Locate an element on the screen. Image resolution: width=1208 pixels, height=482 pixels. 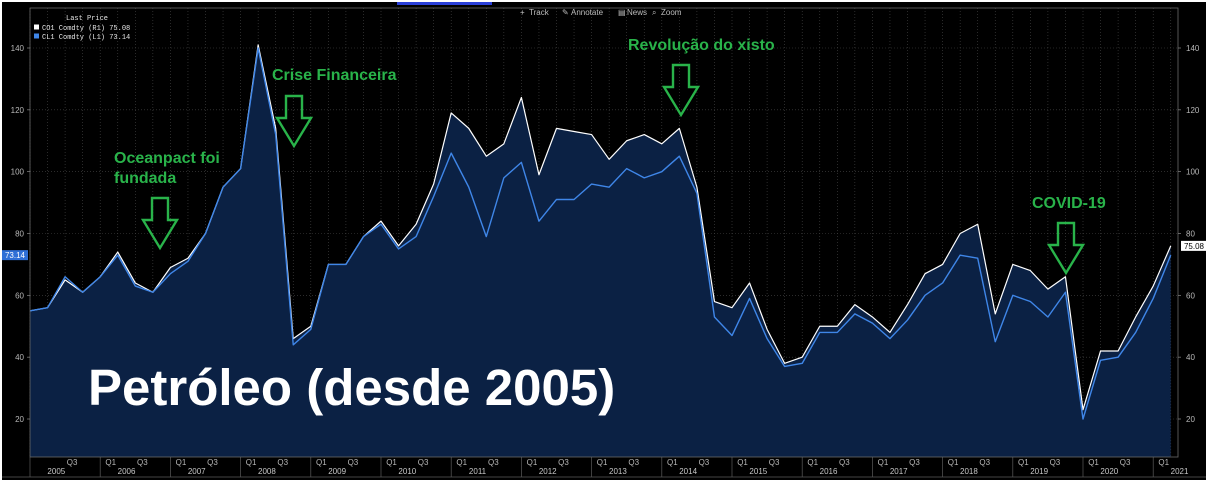
y-left-tick-label: 120 is located at coordinates (18, 110).